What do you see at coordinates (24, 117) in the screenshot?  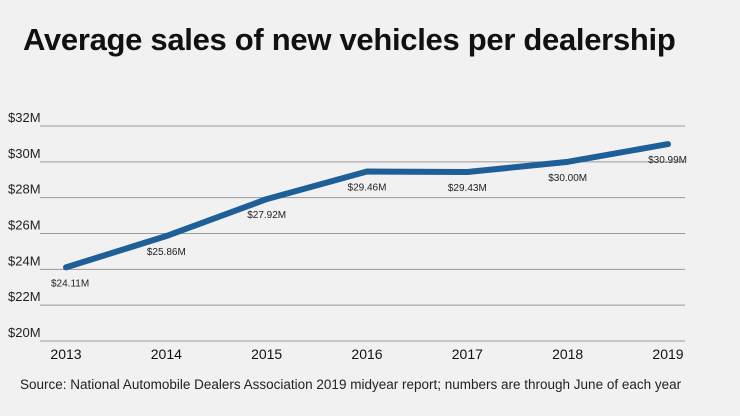 I see `y-tick-label: $32M` at bounding box center [24, 117].